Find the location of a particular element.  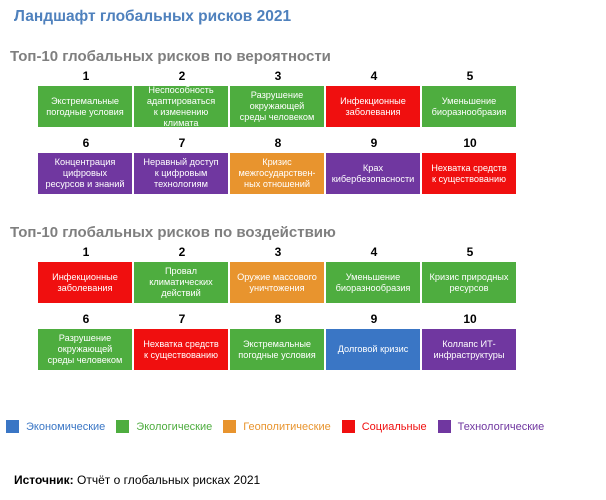

likelihood-heading: Топ-10 глобальных рисков по вероятности is located at coordinates (170, 56).